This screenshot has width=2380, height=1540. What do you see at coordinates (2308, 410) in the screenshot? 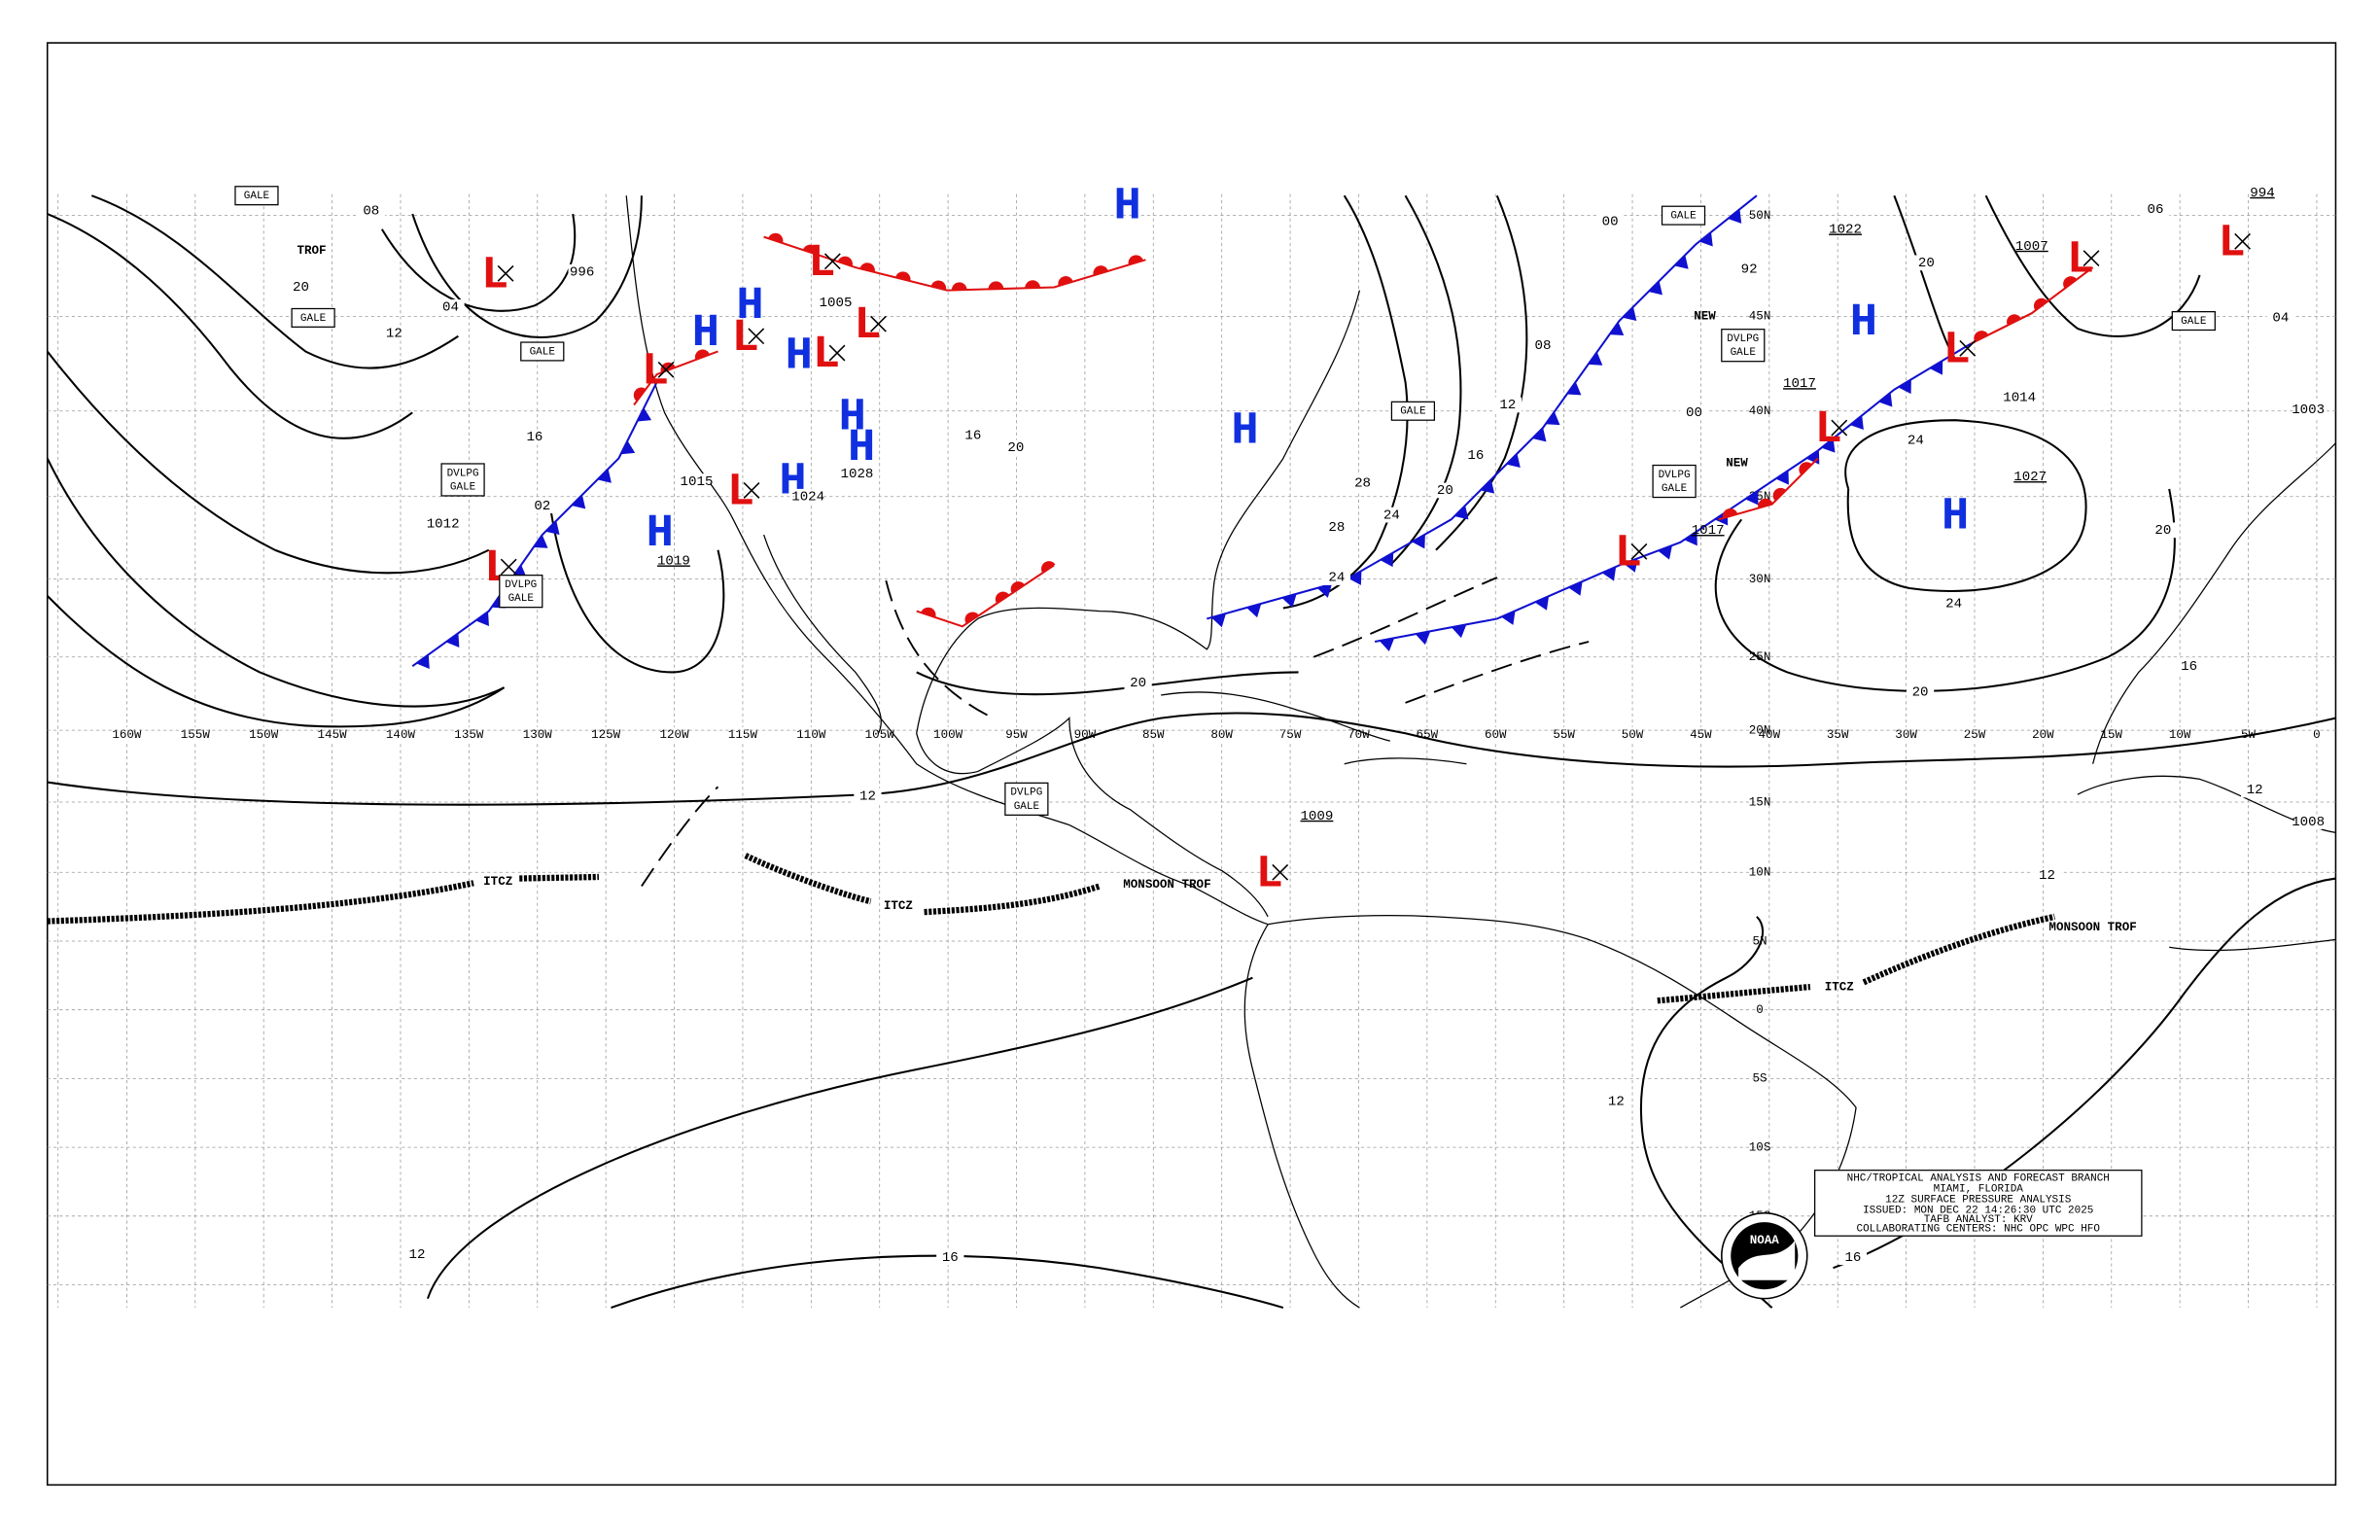
I see `isobar-label: 1003` at bounding box center [2308, 410].